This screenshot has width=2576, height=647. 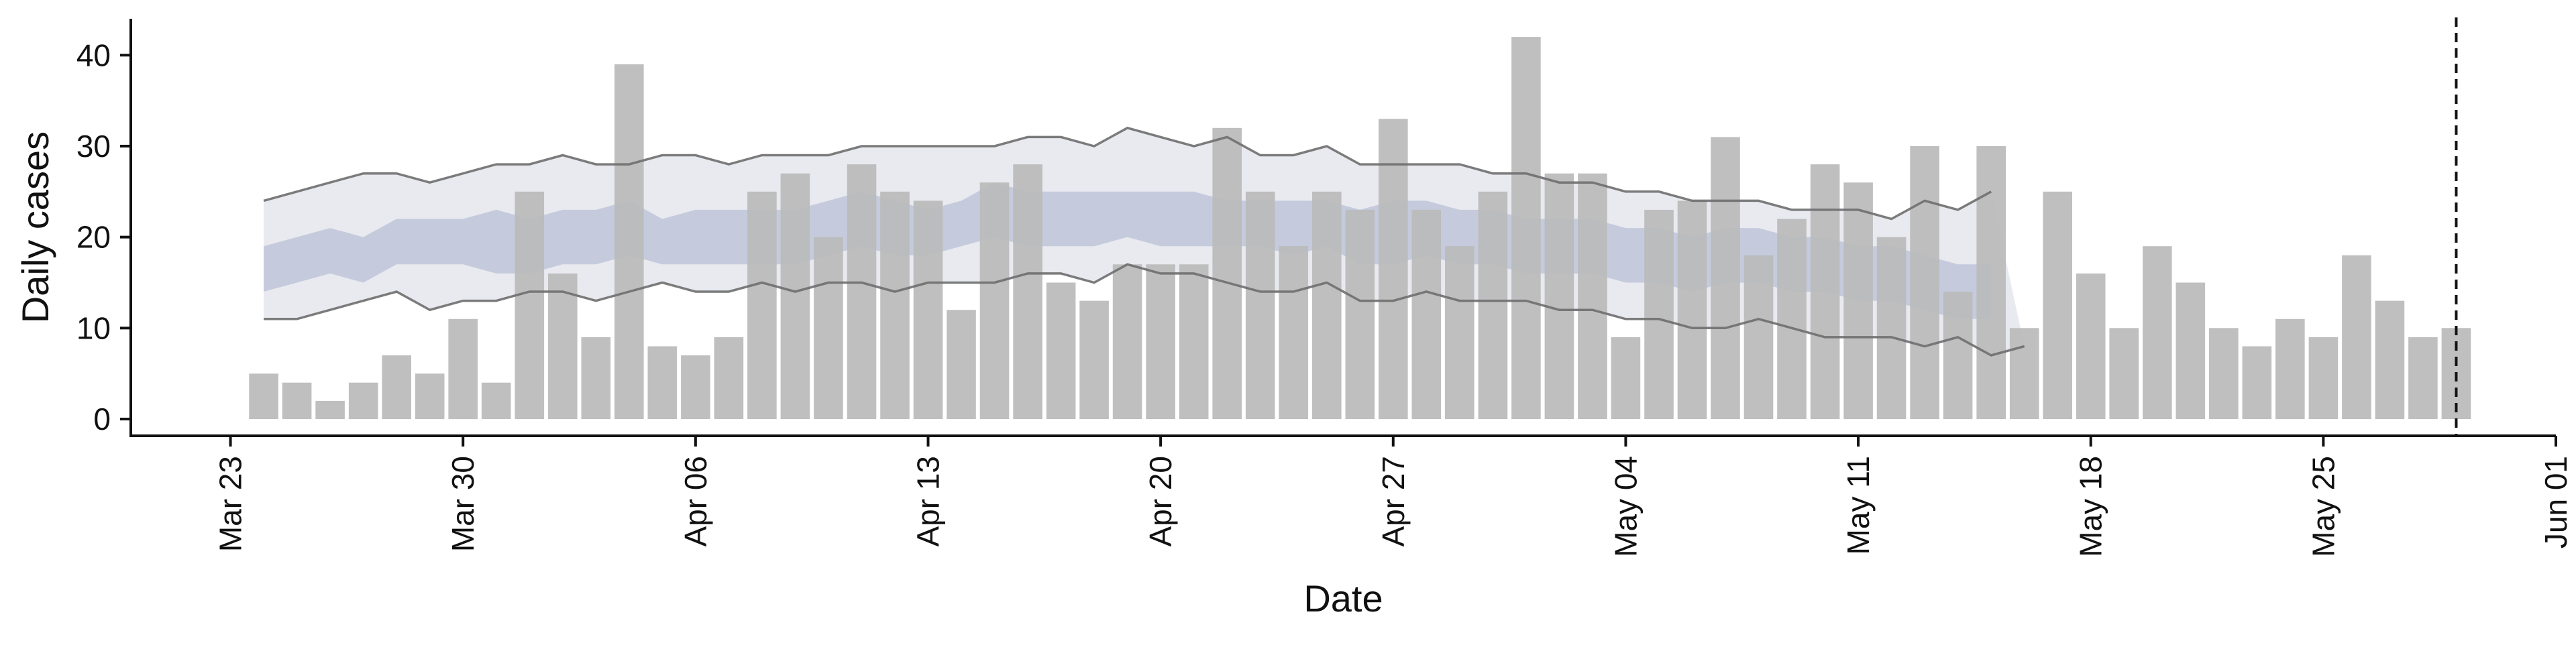 What do you see at coordinates (93, 237) in the screenshot?
I see `y-tick-label: 20` at bounding box center [93, 237].